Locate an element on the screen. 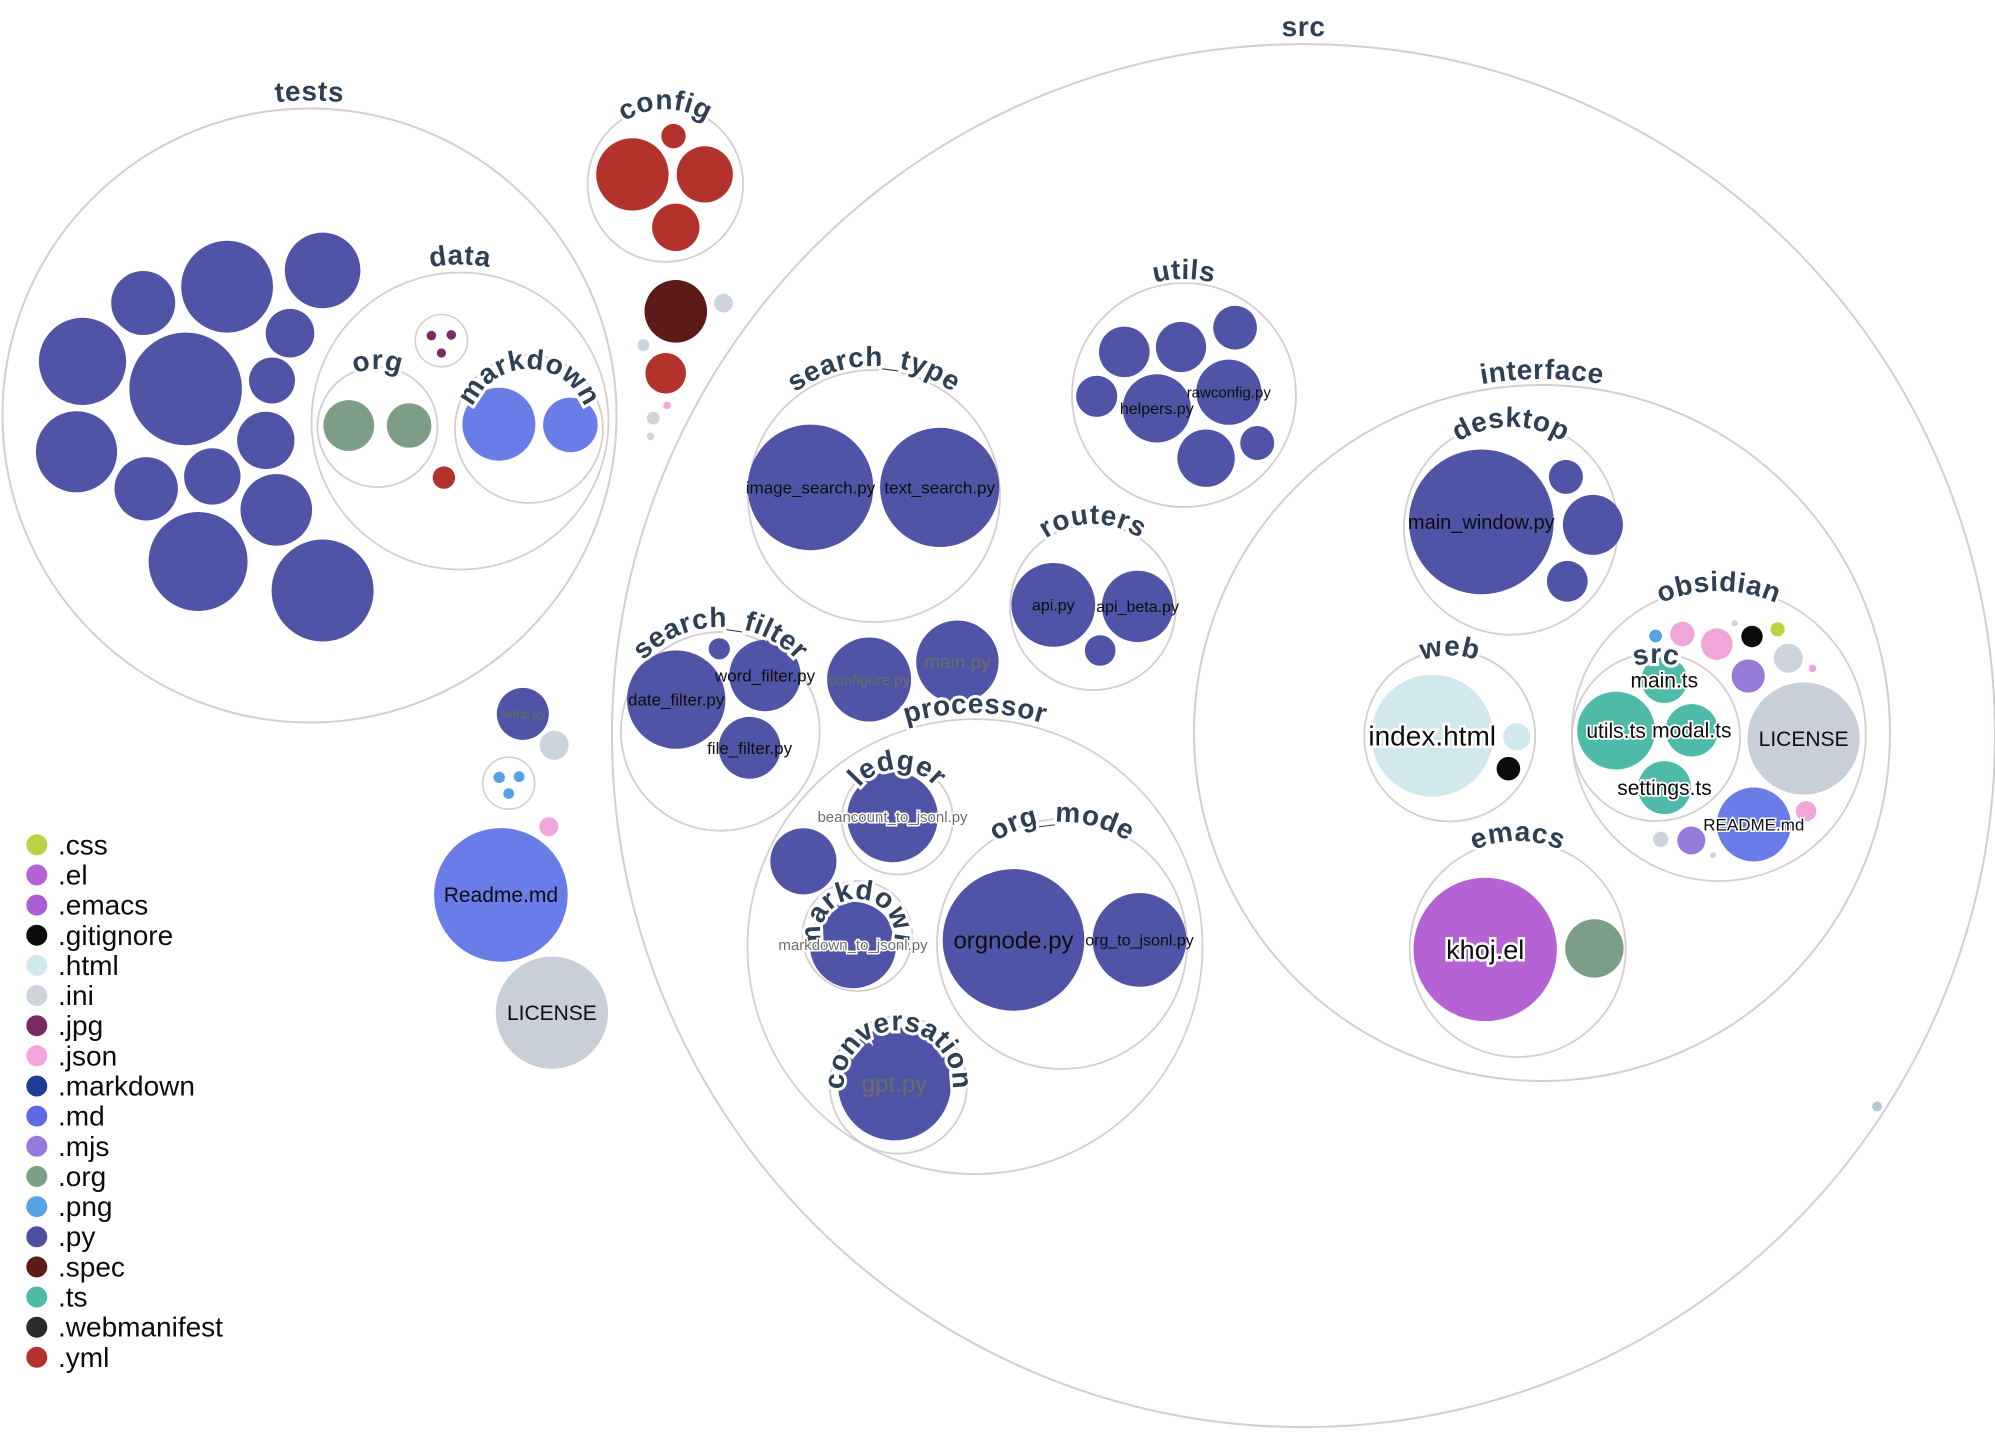  svg-text: word_filter.py is located at coordinates (765, 676).